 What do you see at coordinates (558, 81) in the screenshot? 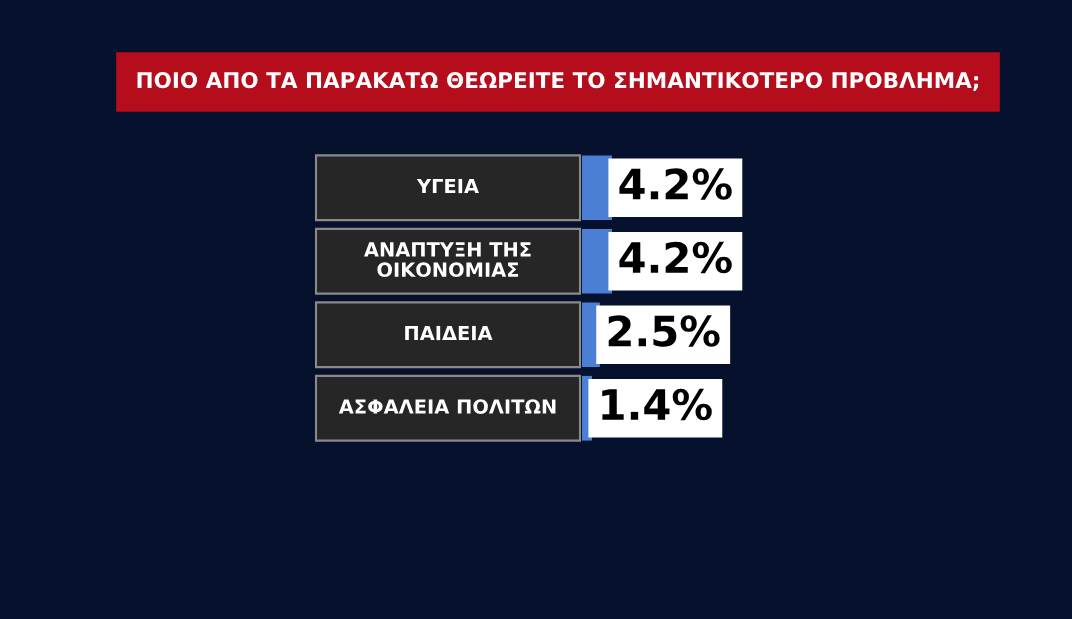
I see `chart-title: ΠΟΙΟ ΑΠΟ ΤΑ ΠΑΡΑΚΑΤΩ ΘΕΩΡΕΙΤΕ ΤΟ ΣΗΜΑΝΤΙΚΟΤΕΡΟ ΠΡΟΒΛΗΜΑ;` at bounding box center [558, 81].